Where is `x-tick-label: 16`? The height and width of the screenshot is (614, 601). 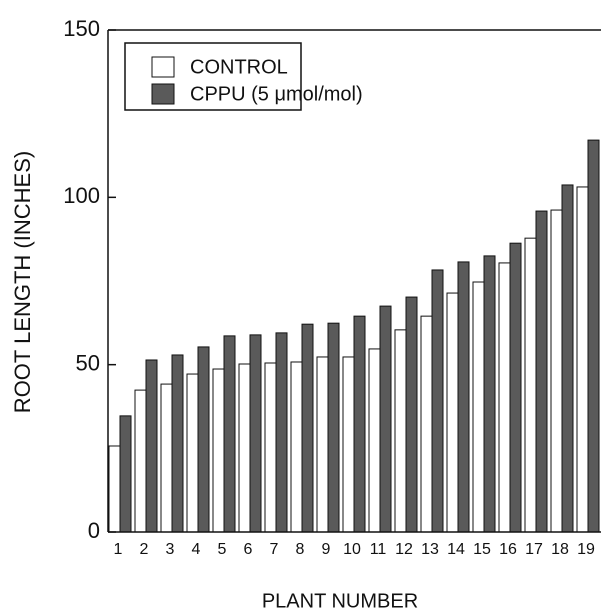
x-tick-label: 16 is located at coordinates (508, 549).